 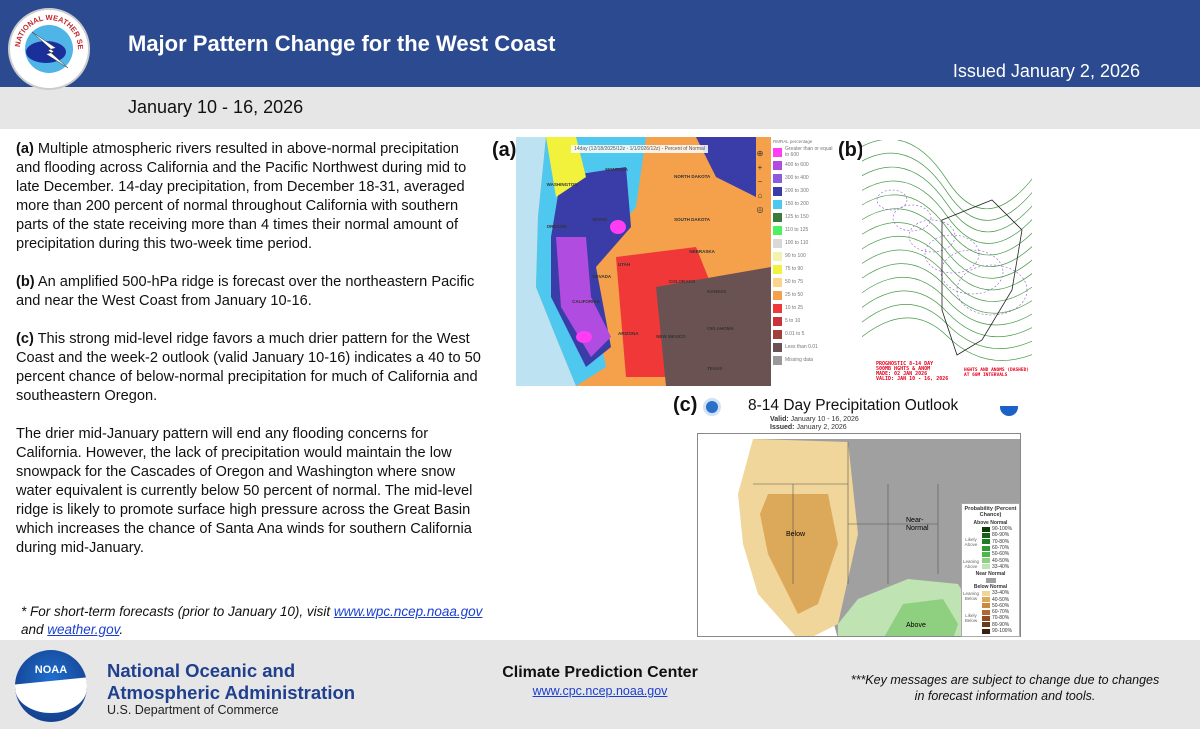 I want to click on wpc-link: www.wpc.ncep.noaa.gov, so click(x=408, y=611).